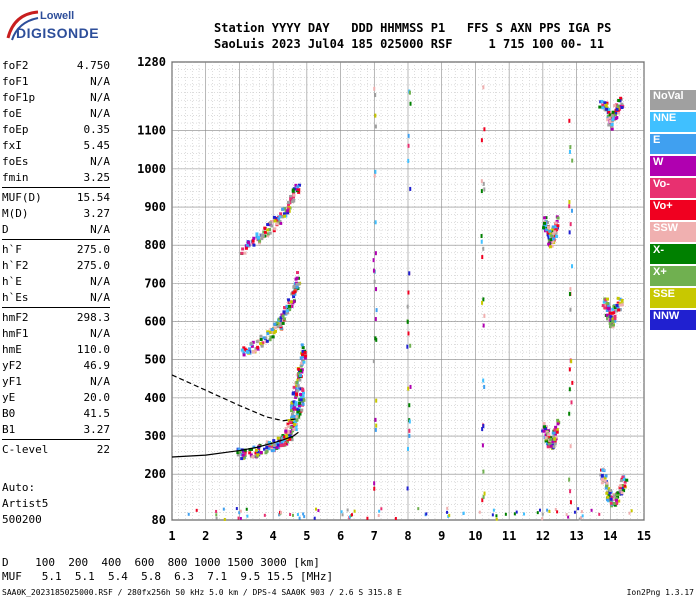  I want to click on param-name: B0, so click(9, 413).